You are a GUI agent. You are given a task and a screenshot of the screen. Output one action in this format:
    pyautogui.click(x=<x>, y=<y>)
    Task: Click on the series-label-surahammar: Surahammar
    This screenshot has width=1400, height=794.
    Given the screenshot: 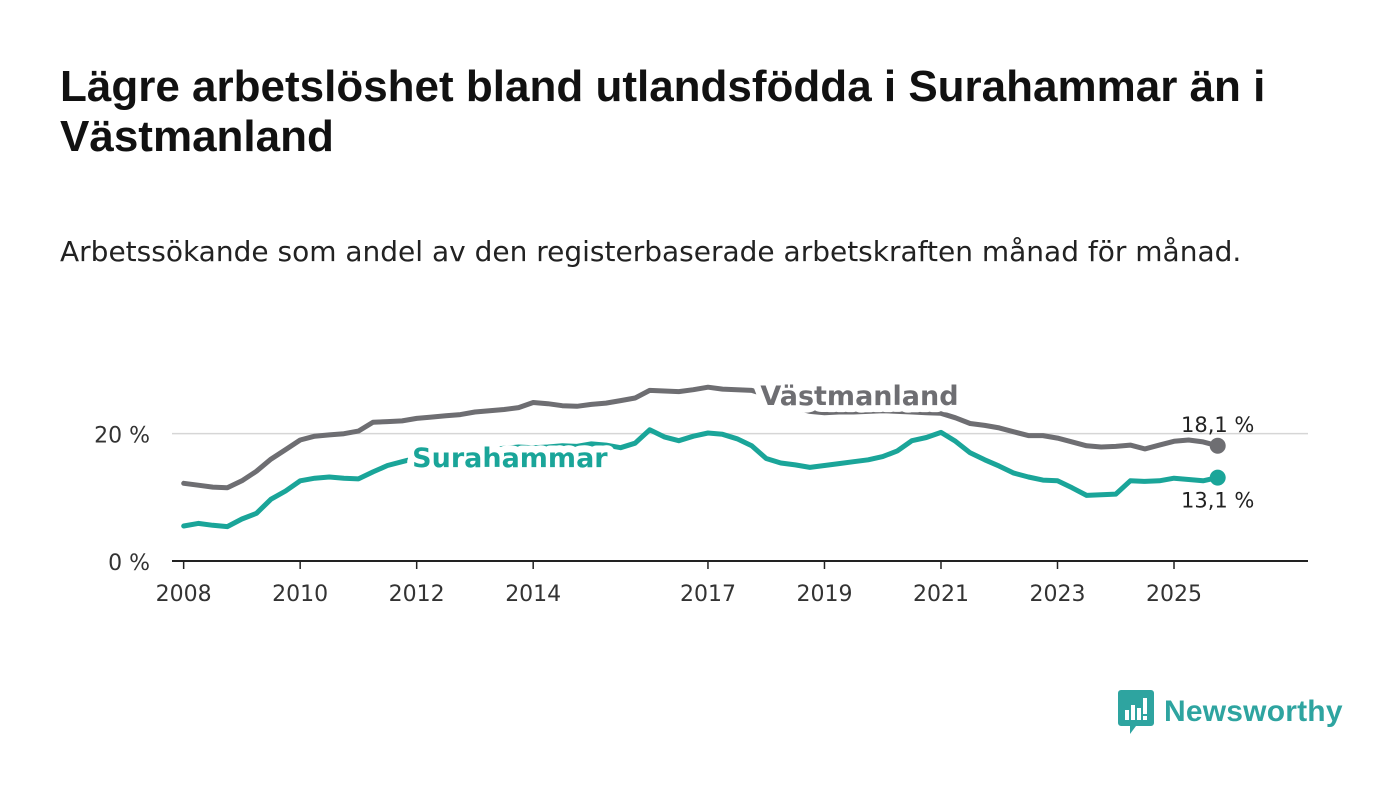 What is the action you would take?
    pyautogui.click(x=510, y=458)
    